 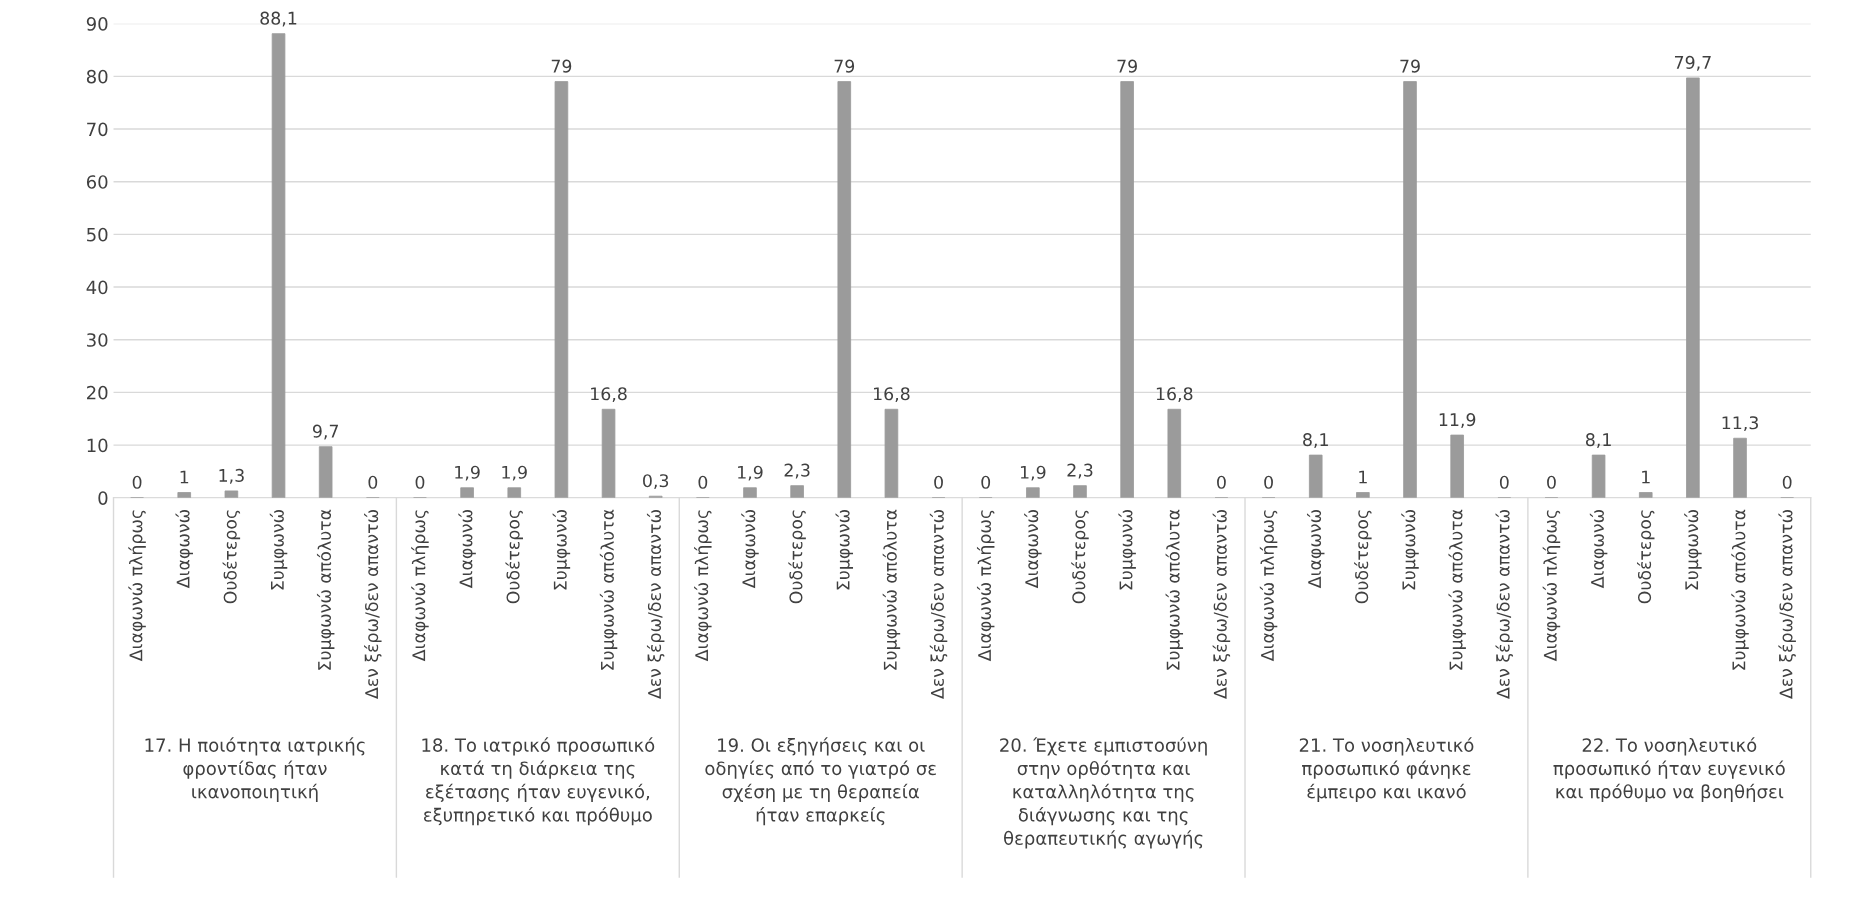 What do you see at coordinates (1740, 424) in the screenshot?
I see `data-label: 11,3` at bounding box center [1740, 424].